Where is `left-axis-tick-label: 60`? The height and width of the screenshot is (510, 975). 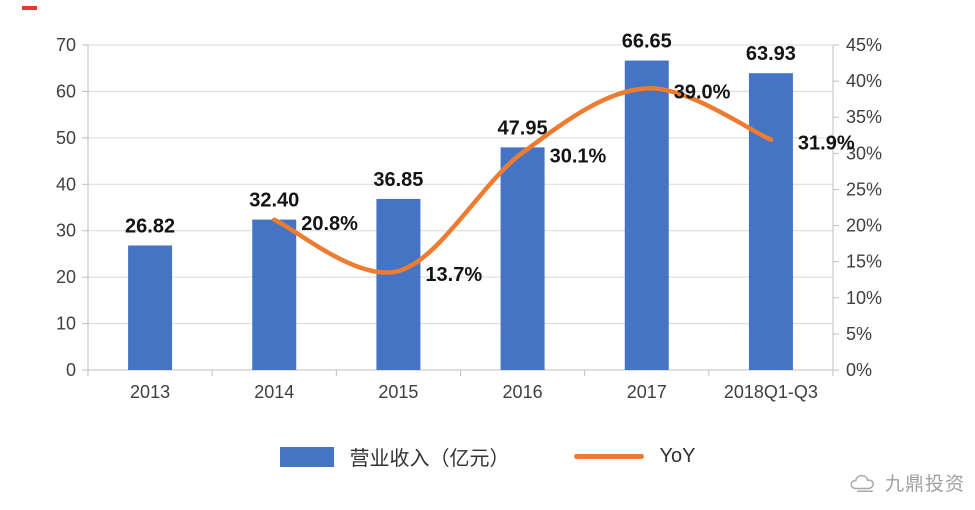
left-axis-tick-label: 60 is located at coordinates (66, 91).